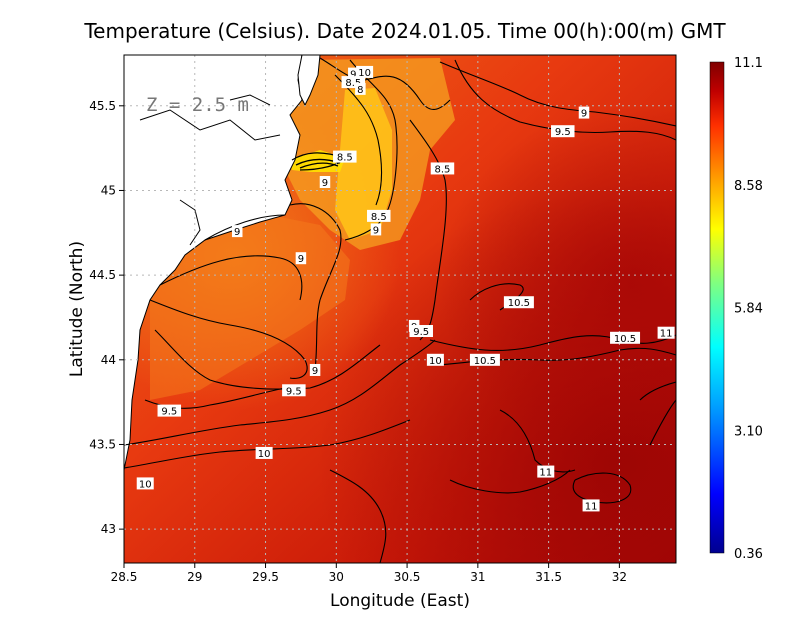 This screenshot has width=800, height=618. I want to click on y-axis-label: Latitude (North), so click(77, 309).